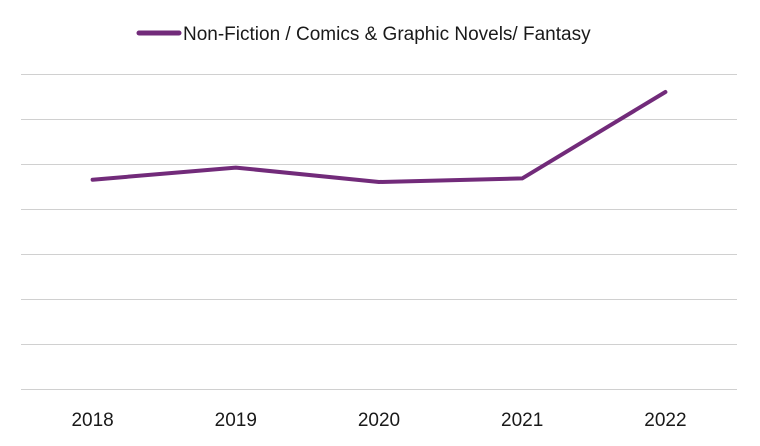 This screenshot has width=760, height=446. What do you see at coordinates (665, 420) in the screenshot?
I see `x-tick-label: 2022` at bounding box center [665, 420].